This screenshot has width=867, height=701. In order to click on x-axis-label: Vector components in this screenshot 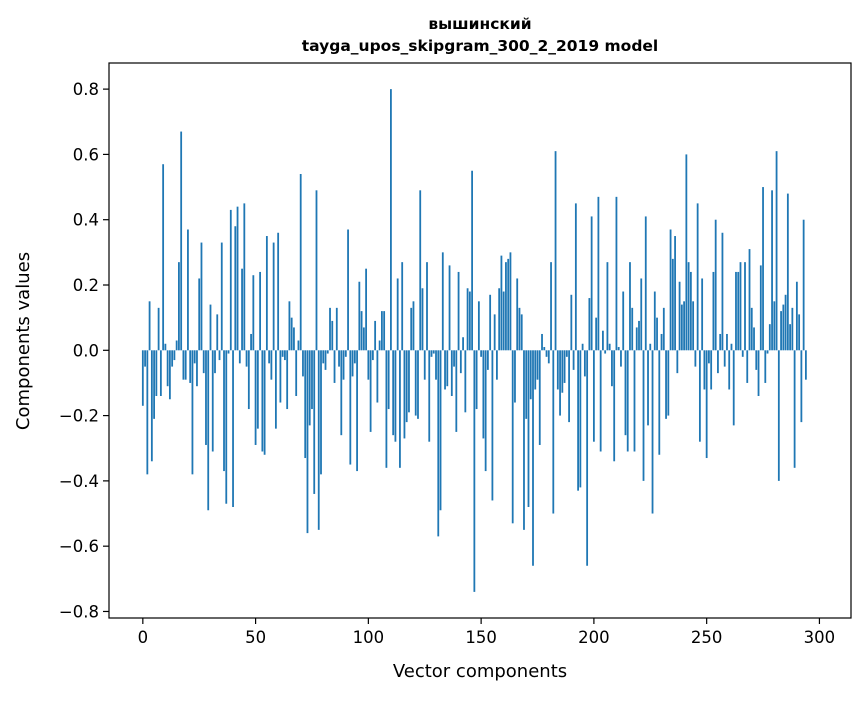, I will do `click(480, 671)`.